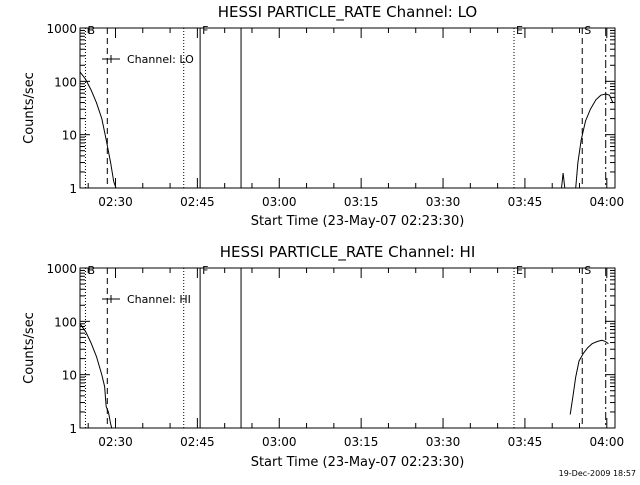 This screenshot has width=640, height=485. I want to click on legend-label: Channel: HI, so click(159, 299).